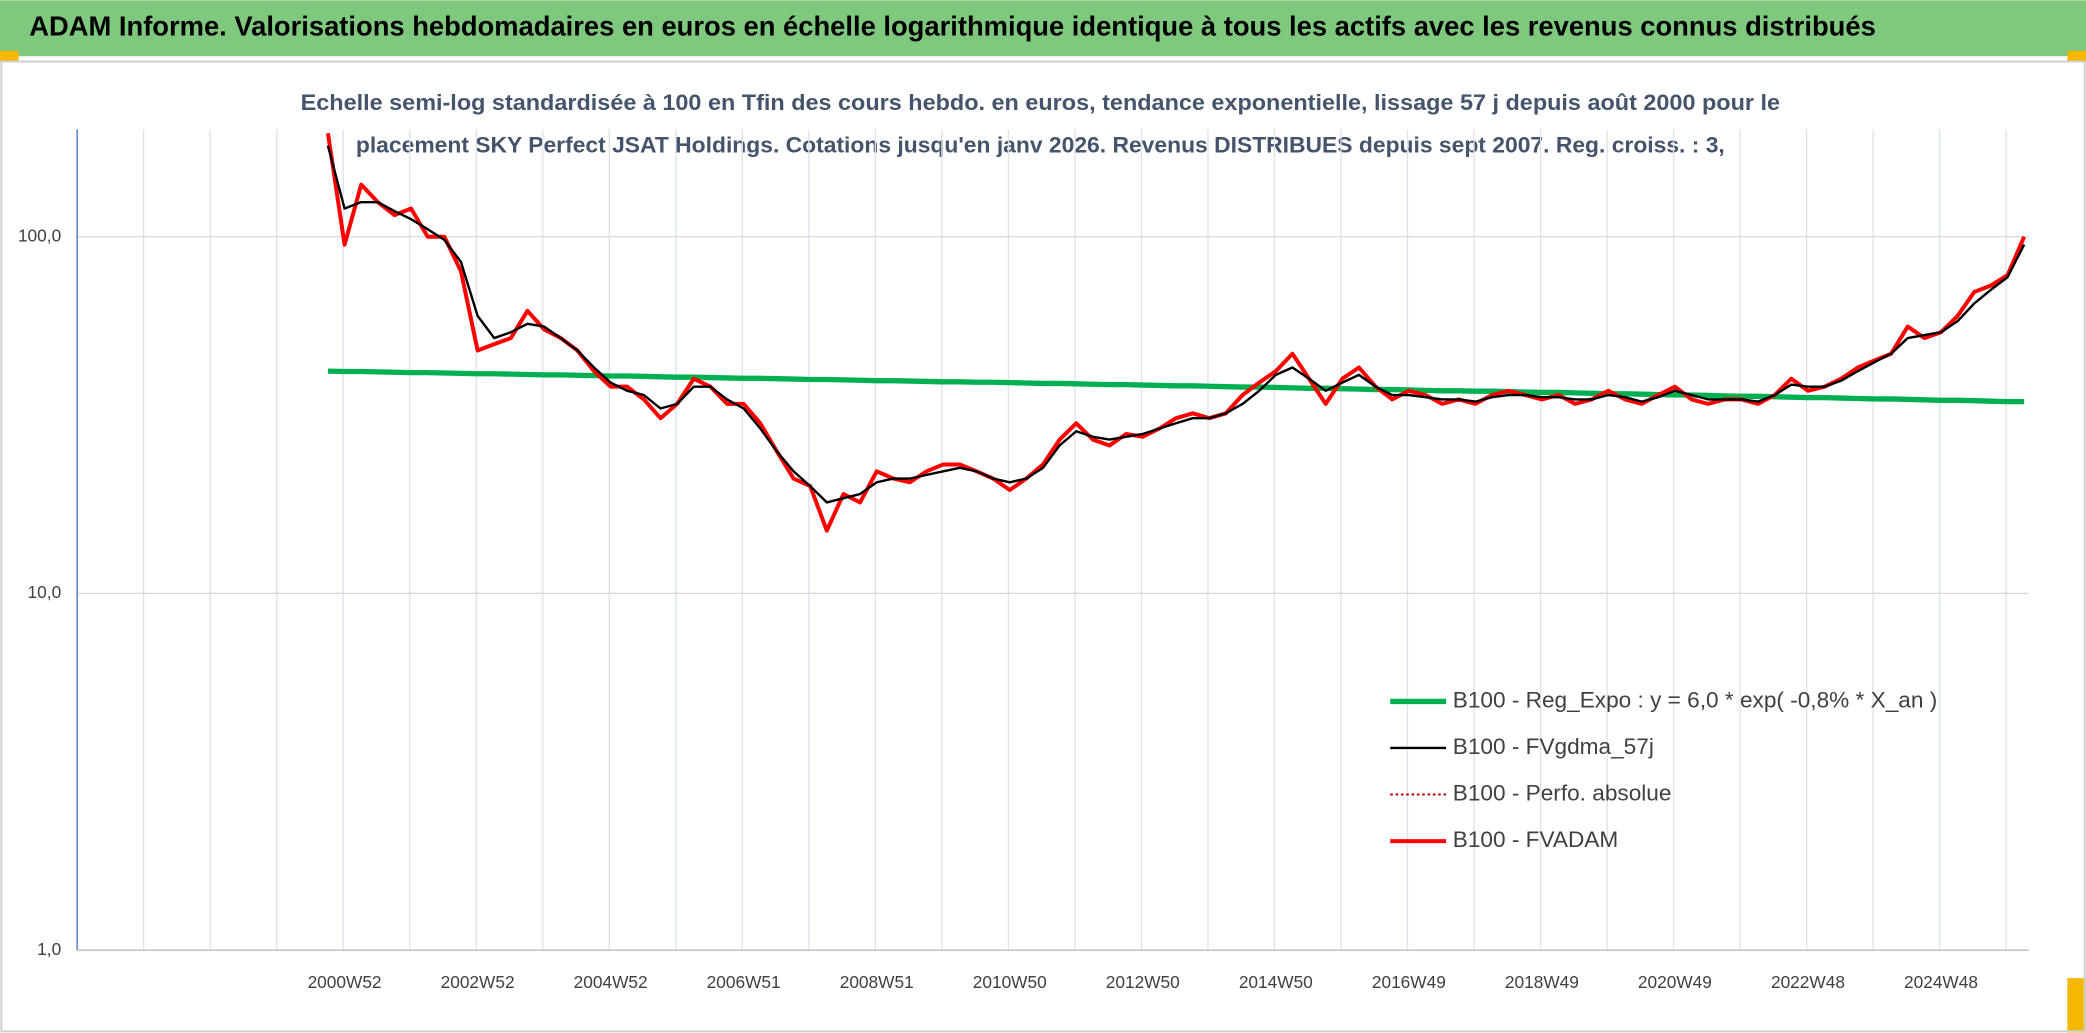  Describe the element at coordinates (1409, 982) in the screenshot. I see `x-tick-label: 2016W49` at that location.